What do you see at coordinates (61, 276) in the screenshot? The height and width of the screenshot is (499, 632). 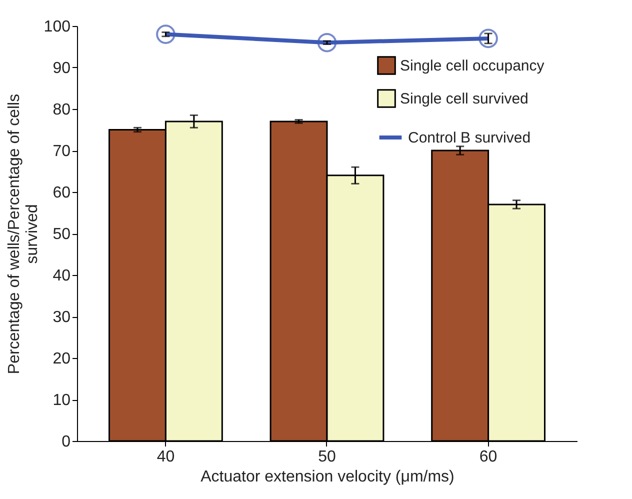 I see `y-tick-label: 40` at bounding box center [61, 276].